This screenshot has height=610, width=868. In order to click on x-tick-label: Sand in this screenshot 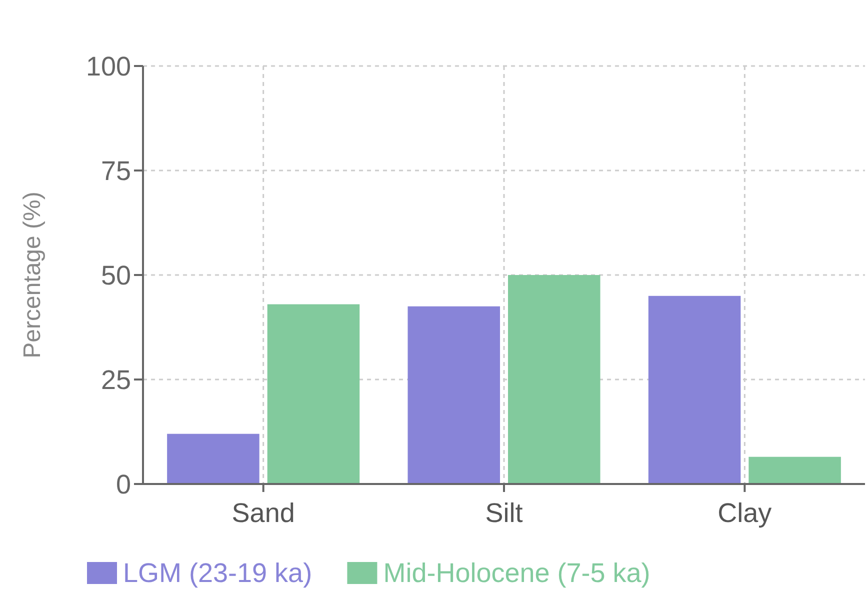, I will do `click(263, 513)`.